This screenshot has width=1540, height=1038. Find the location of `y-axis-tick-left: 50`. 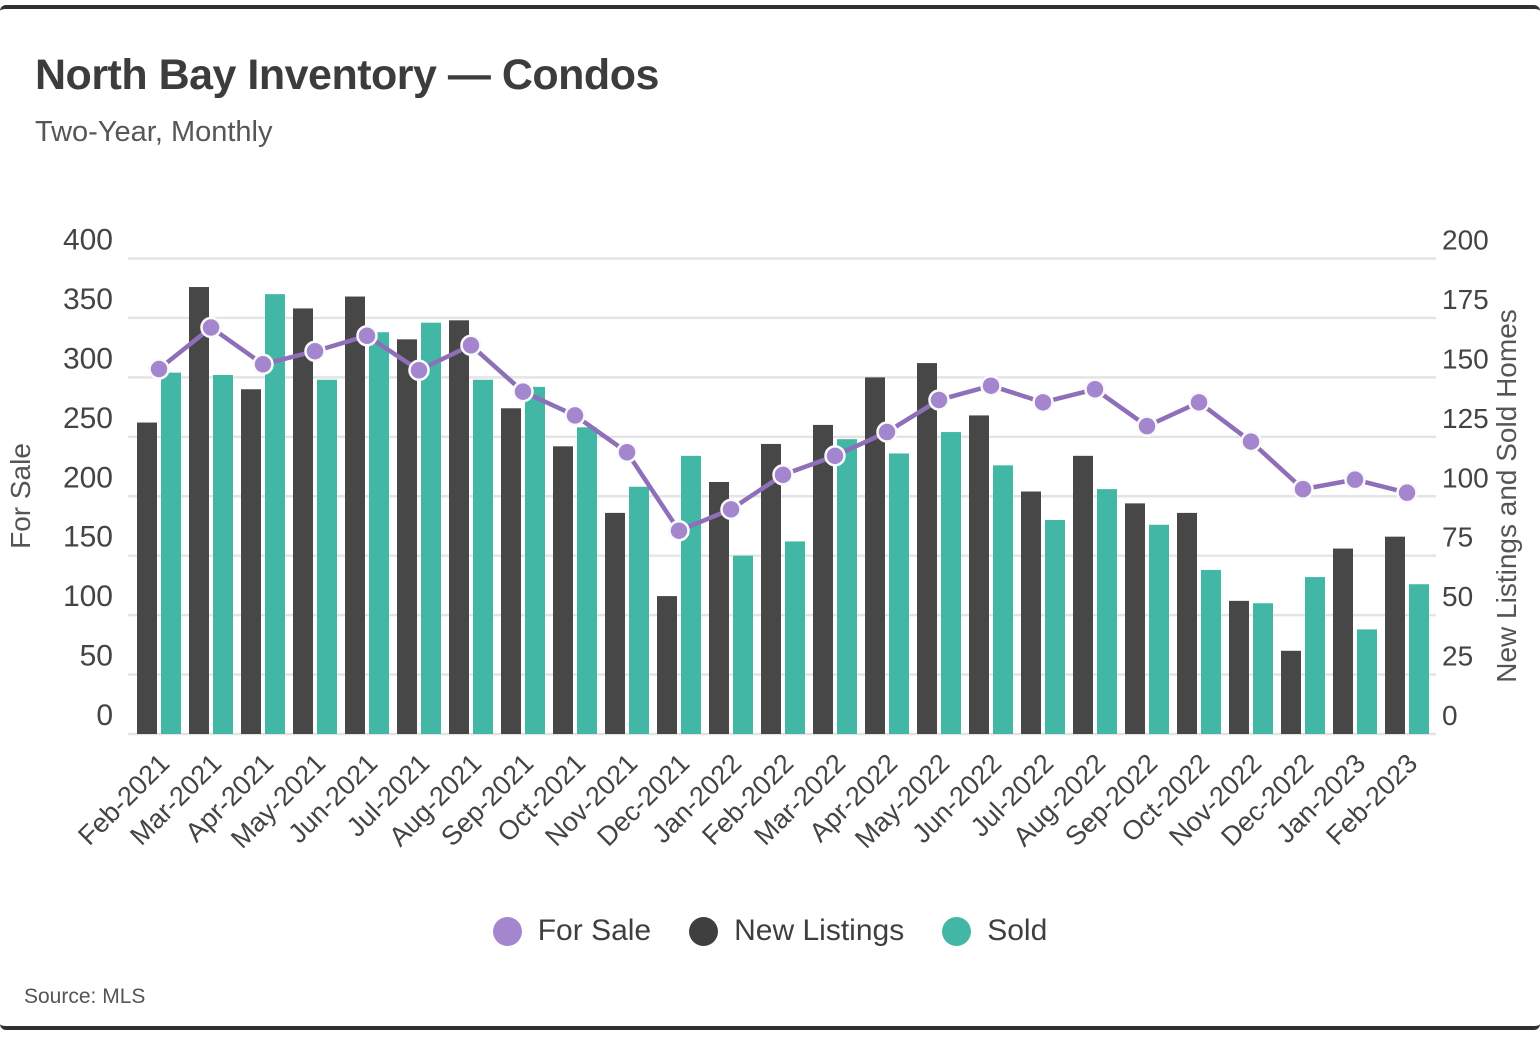

y-axis-tick-left: 50 is located at coordinates (96, 656).